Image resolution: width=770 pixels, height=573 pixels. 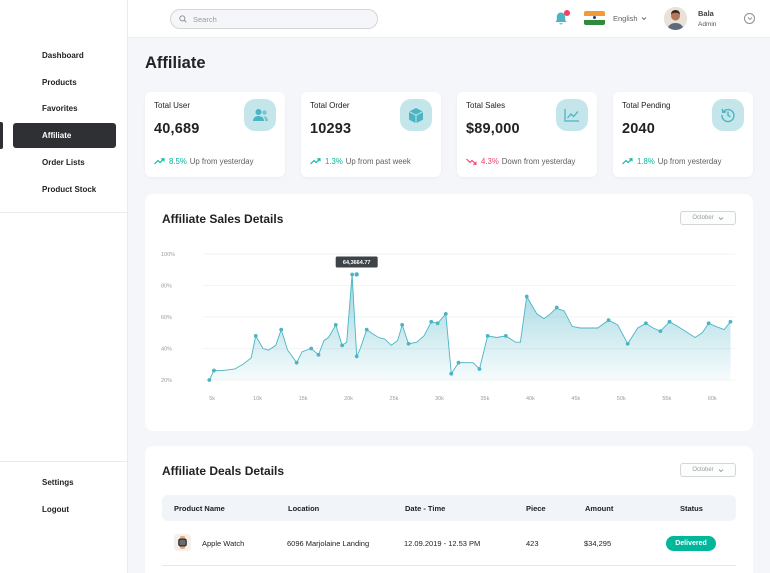 What do you see at coordinates (425, 508) in the screenshot?
I see `column-header-datetime: Date - Time` at bounding box center [425, 508].